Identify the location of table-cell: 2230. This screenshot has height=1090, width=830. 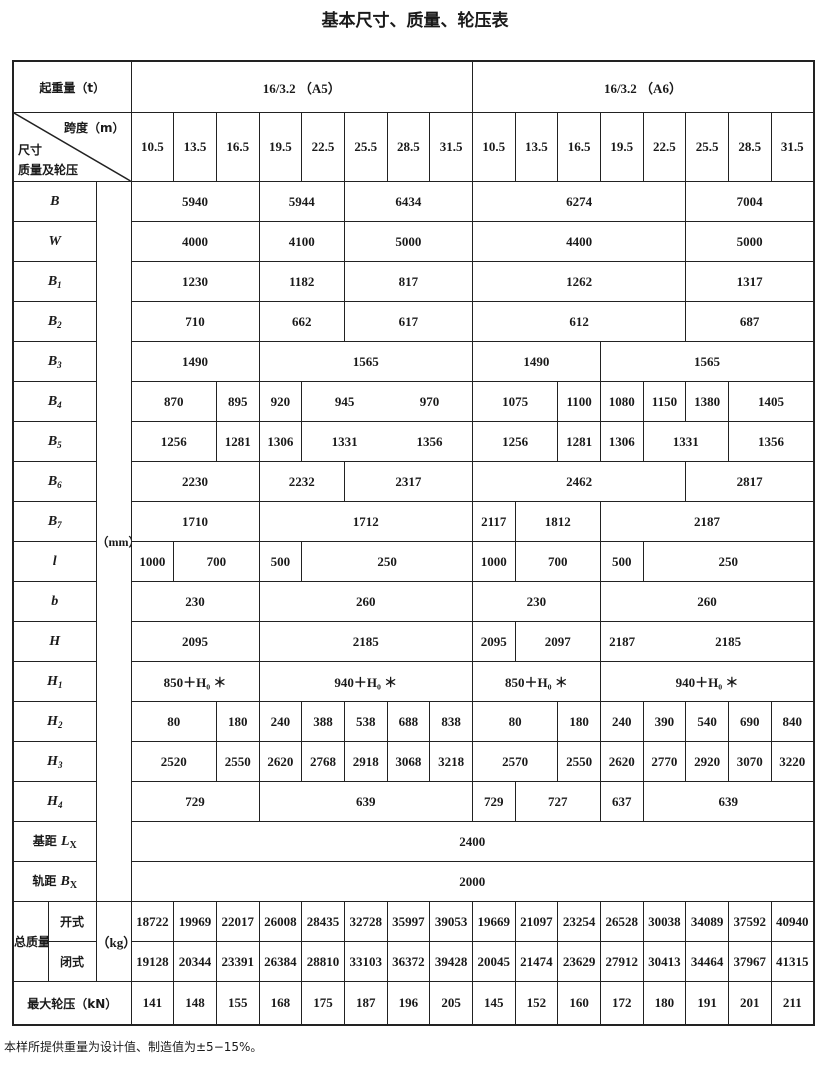
(195, 481).